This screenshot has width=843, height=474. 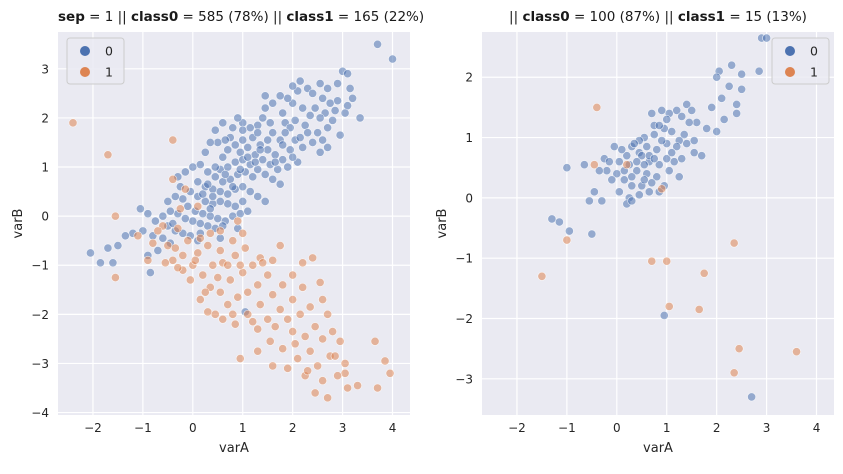 What do you see at coordinates (766, 17) in the screenshot?
I see `right-title-class1-val: = 15 (13%)` at bounding box center [766, 17].